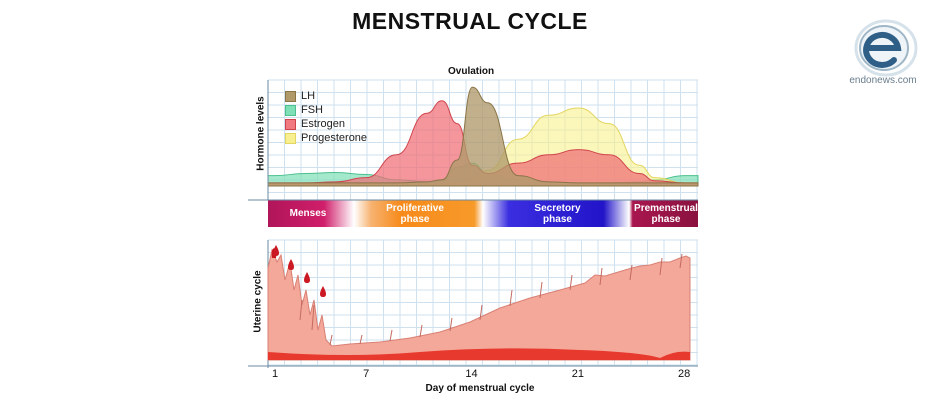 This screenshot has width=940, height=400. What do you see at coordinates (483, 213) in the screenshot?
I see `phase-bar` at bounding box center [483, 213].